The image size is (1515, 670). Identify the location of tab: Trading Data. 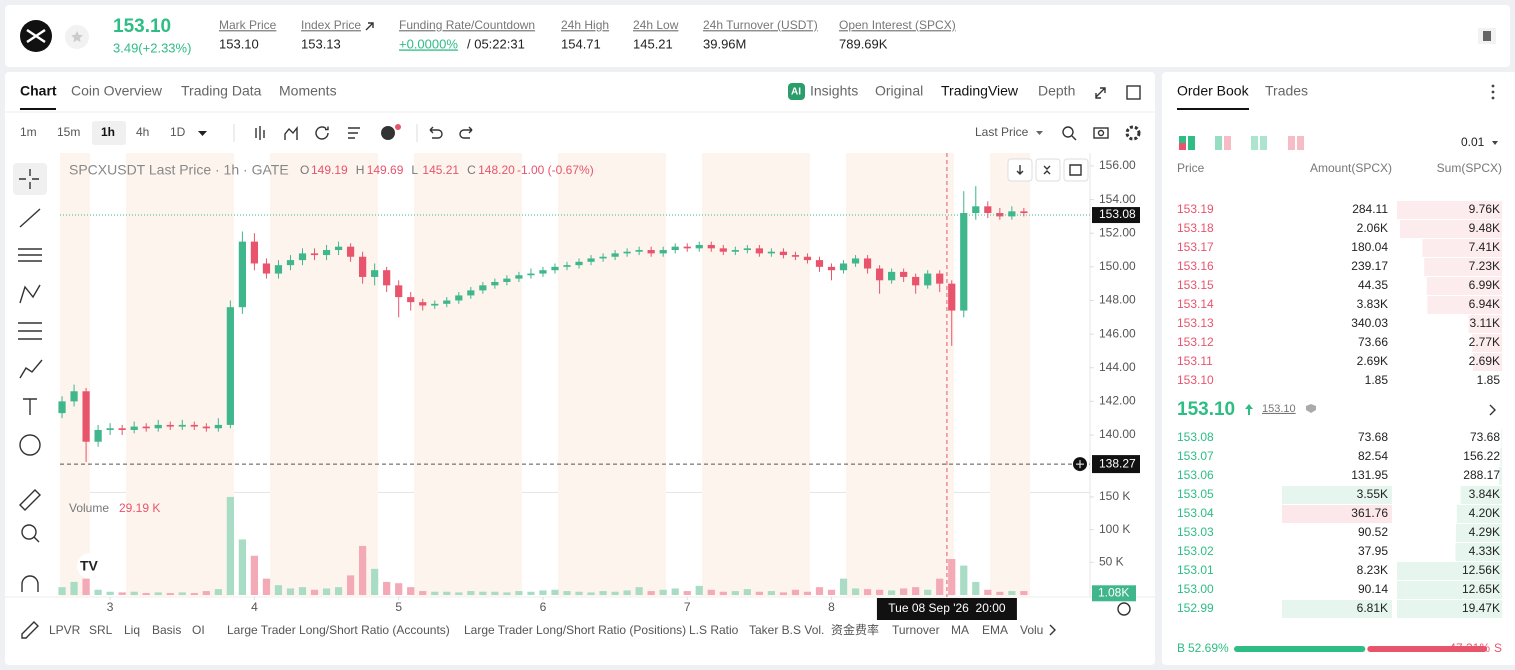
(221, 91).